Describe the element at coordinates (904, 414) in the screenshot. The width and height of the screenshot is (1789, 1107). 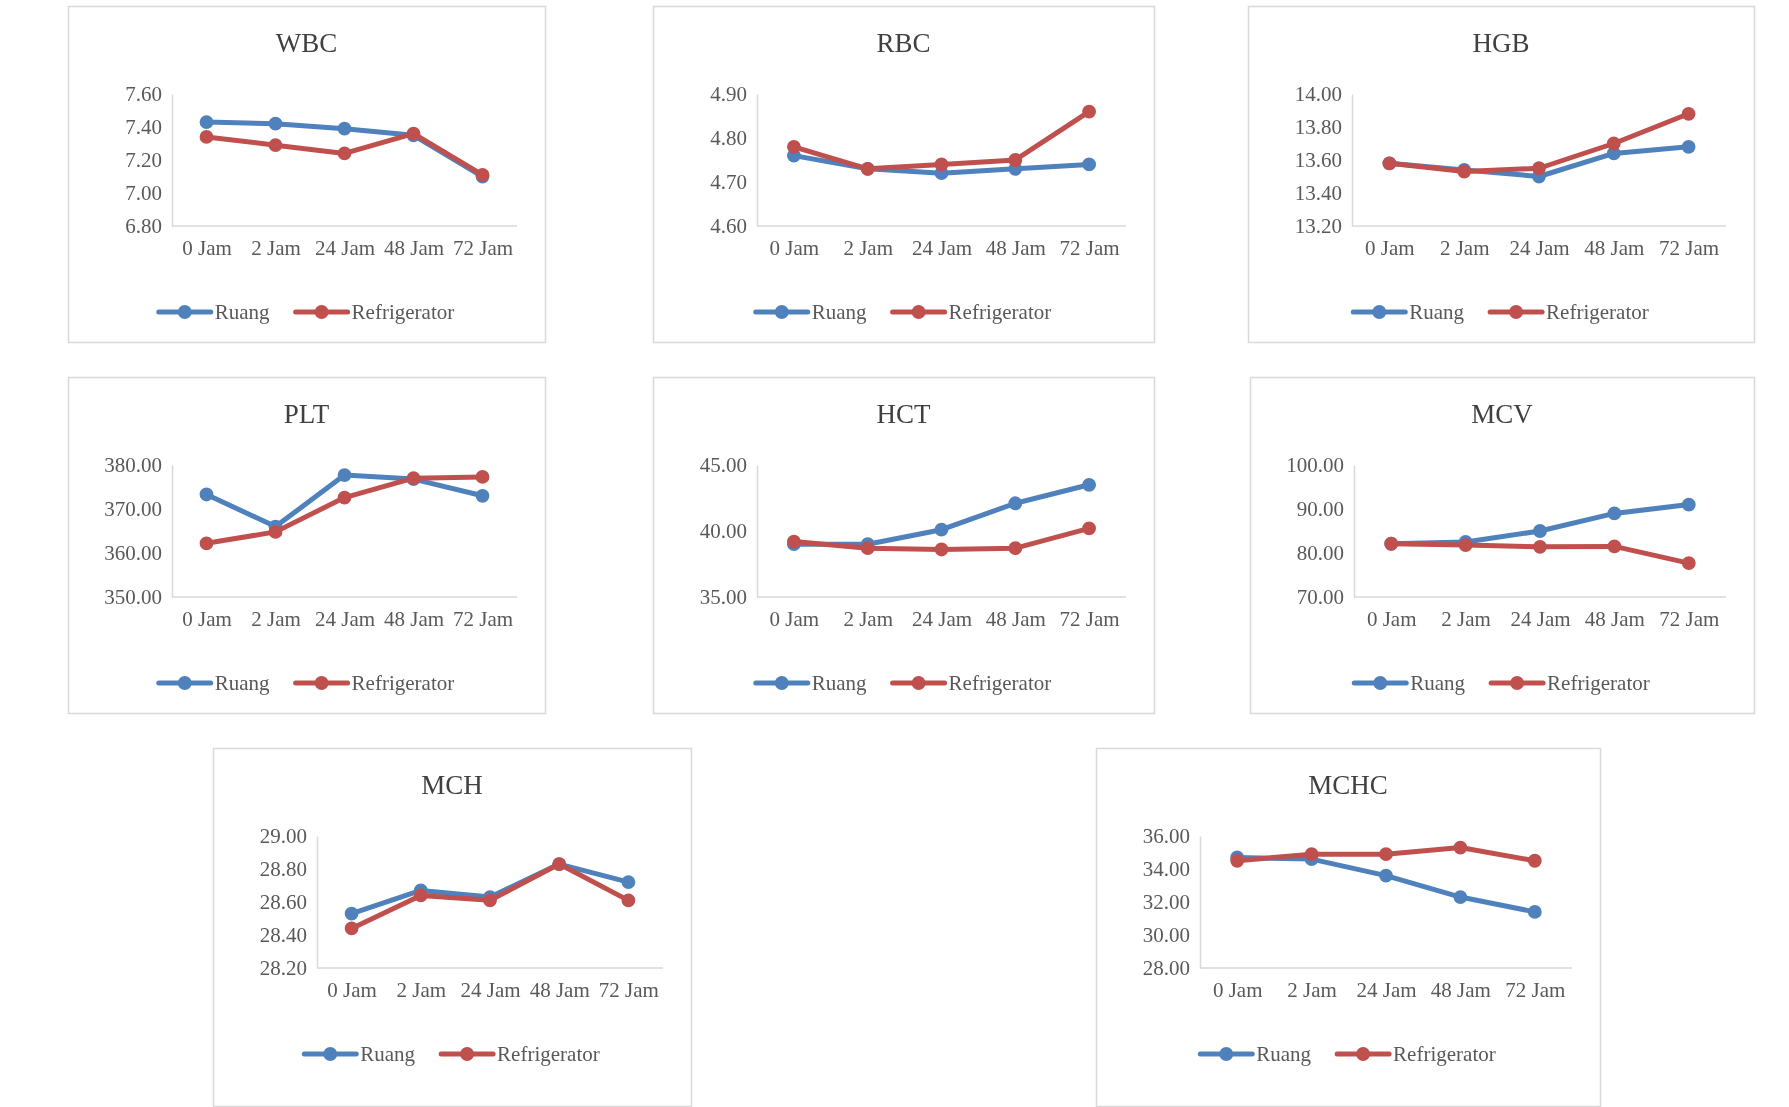
I see `chart-title: HCT` at that location.